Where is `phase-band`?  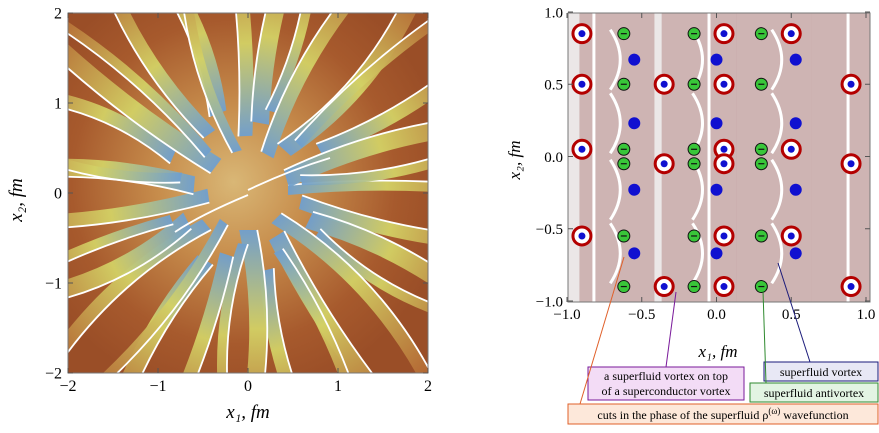 phase-band is located at coordinates (617, 157).